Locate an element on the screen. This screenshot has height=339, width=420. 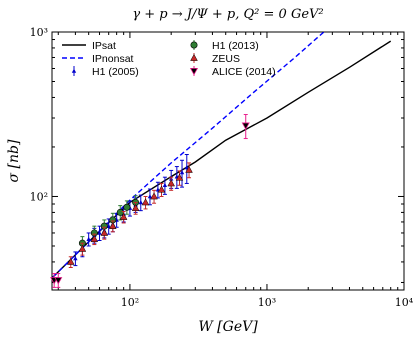
legend-label: ZEUS is located at coordinates (226, 59).